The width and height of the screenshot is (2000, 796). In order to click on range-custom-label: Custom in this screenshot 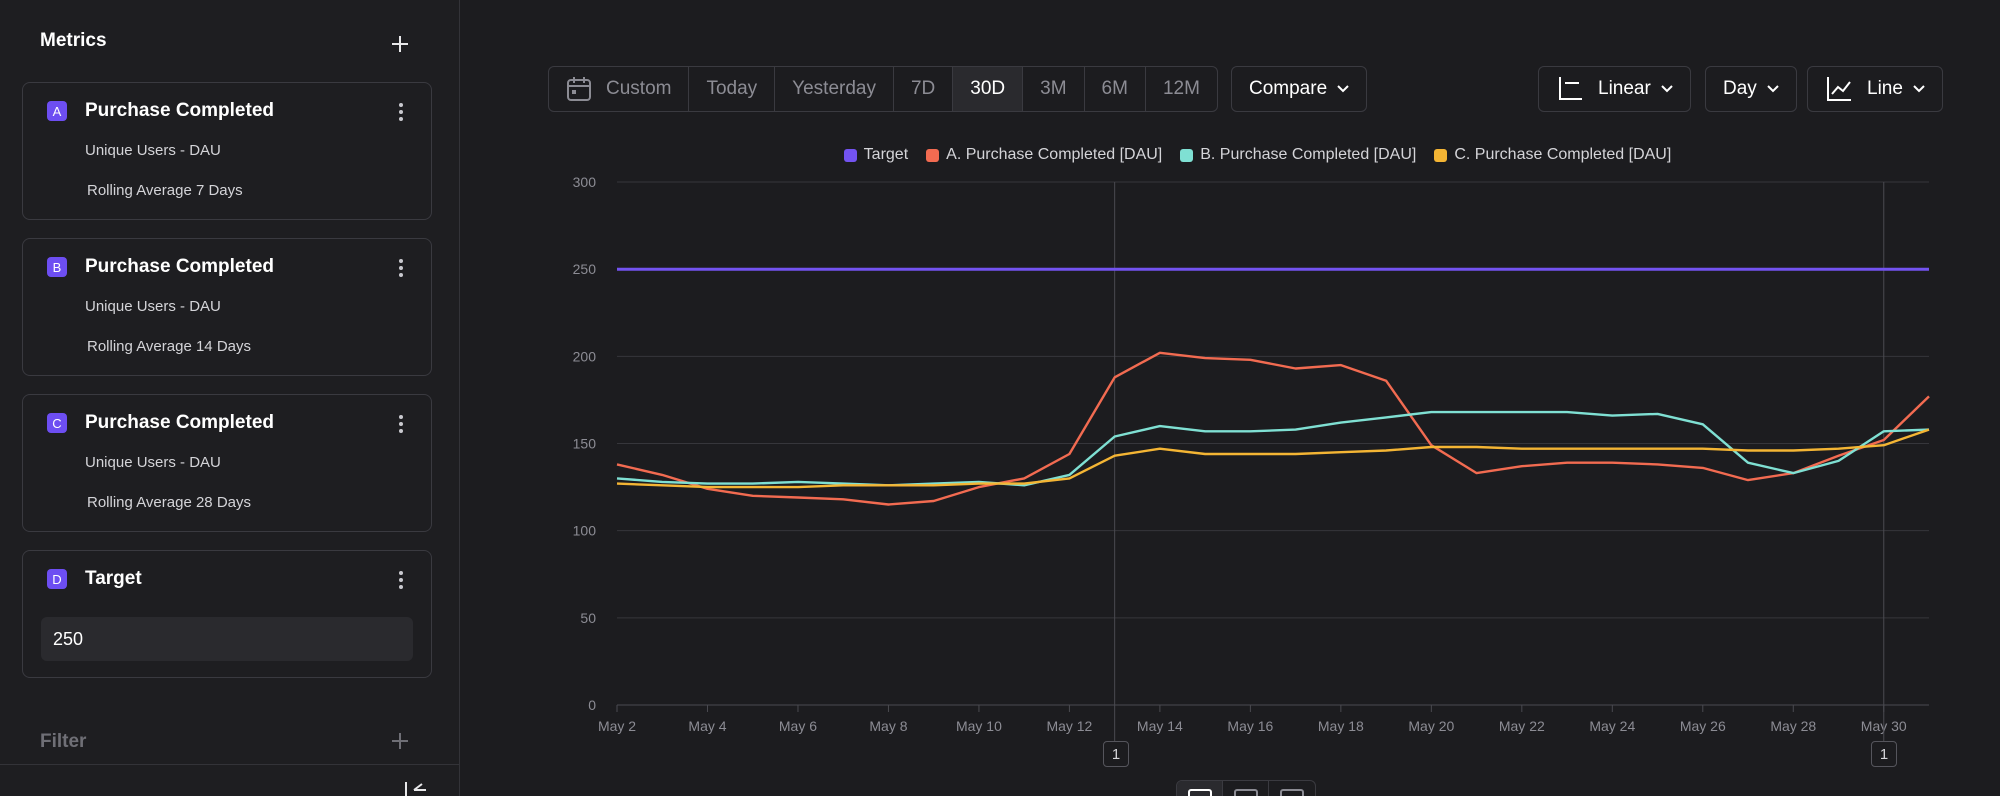, I will do `click(639, 88)`.